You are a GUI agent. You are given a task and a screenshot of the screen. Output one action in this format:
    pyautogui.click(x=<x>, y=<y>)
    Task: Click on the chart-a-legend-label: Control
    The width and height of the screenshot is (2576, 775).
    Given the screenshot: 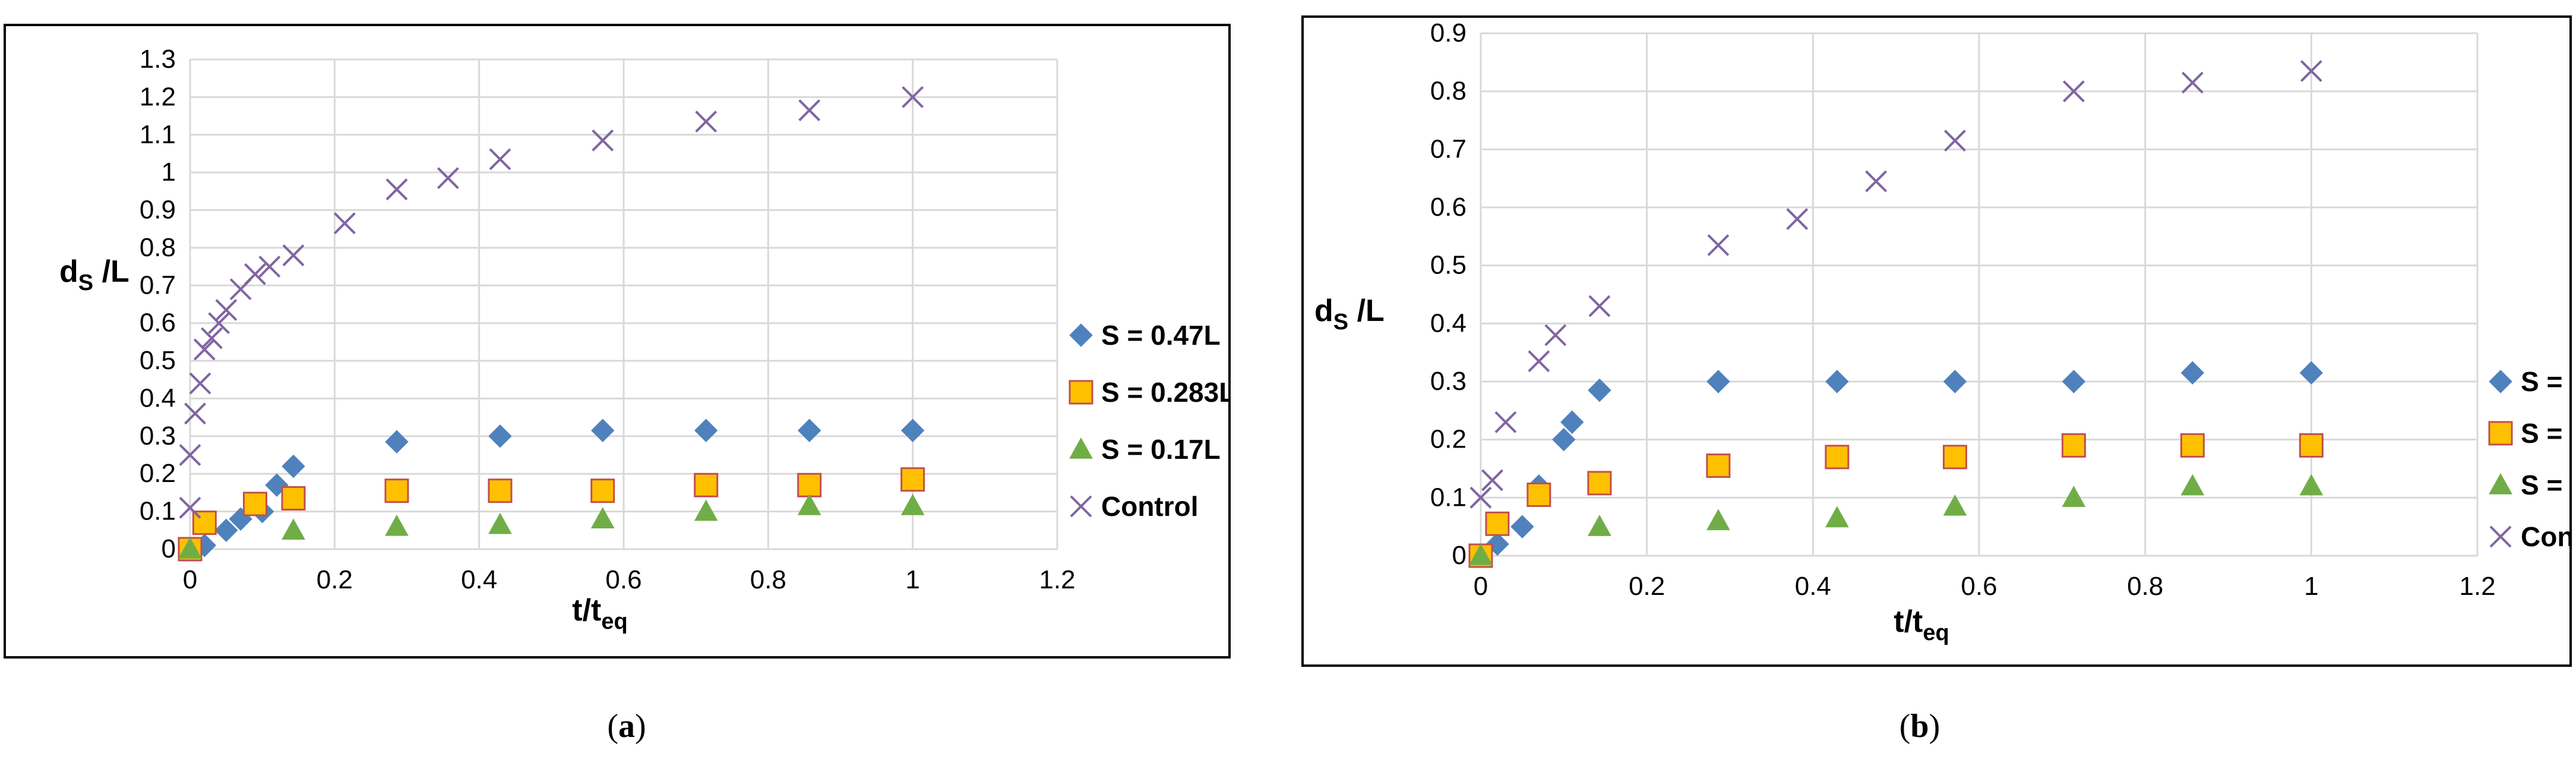 What is the action you would take?
    pyautogui.click(x=1150, y=506)
    